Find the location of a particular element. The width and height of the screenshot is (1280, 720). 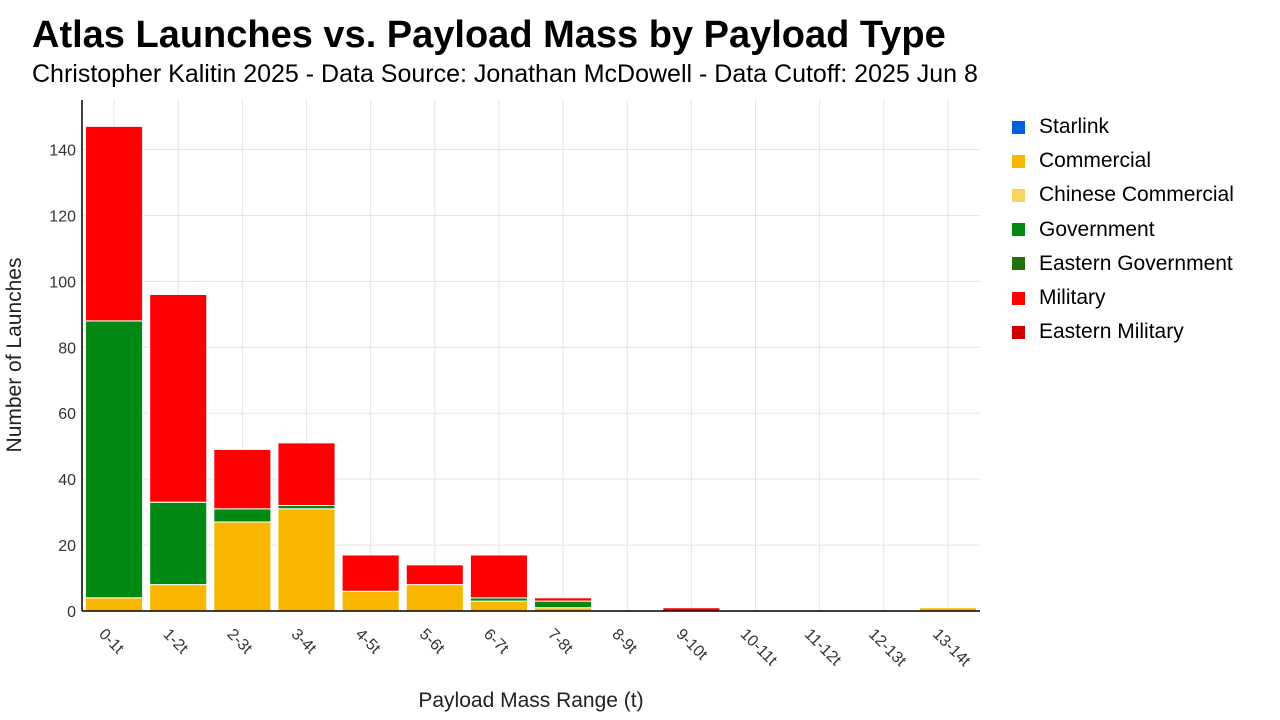

x-tick-label: 0-1t is located at coordinates (111, 642).